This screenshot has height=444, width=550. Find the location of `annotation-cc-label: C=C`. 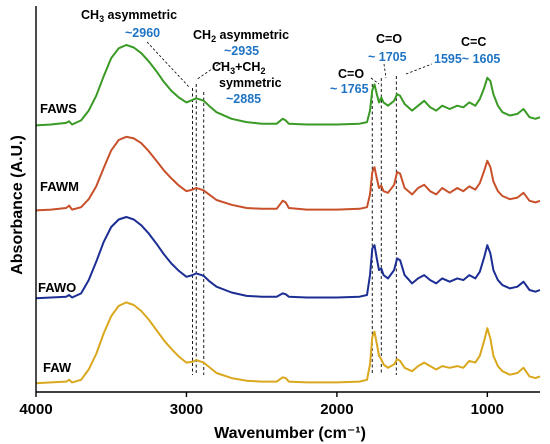

annotation-cc-label: C=C is located at coordinates (473, 42).